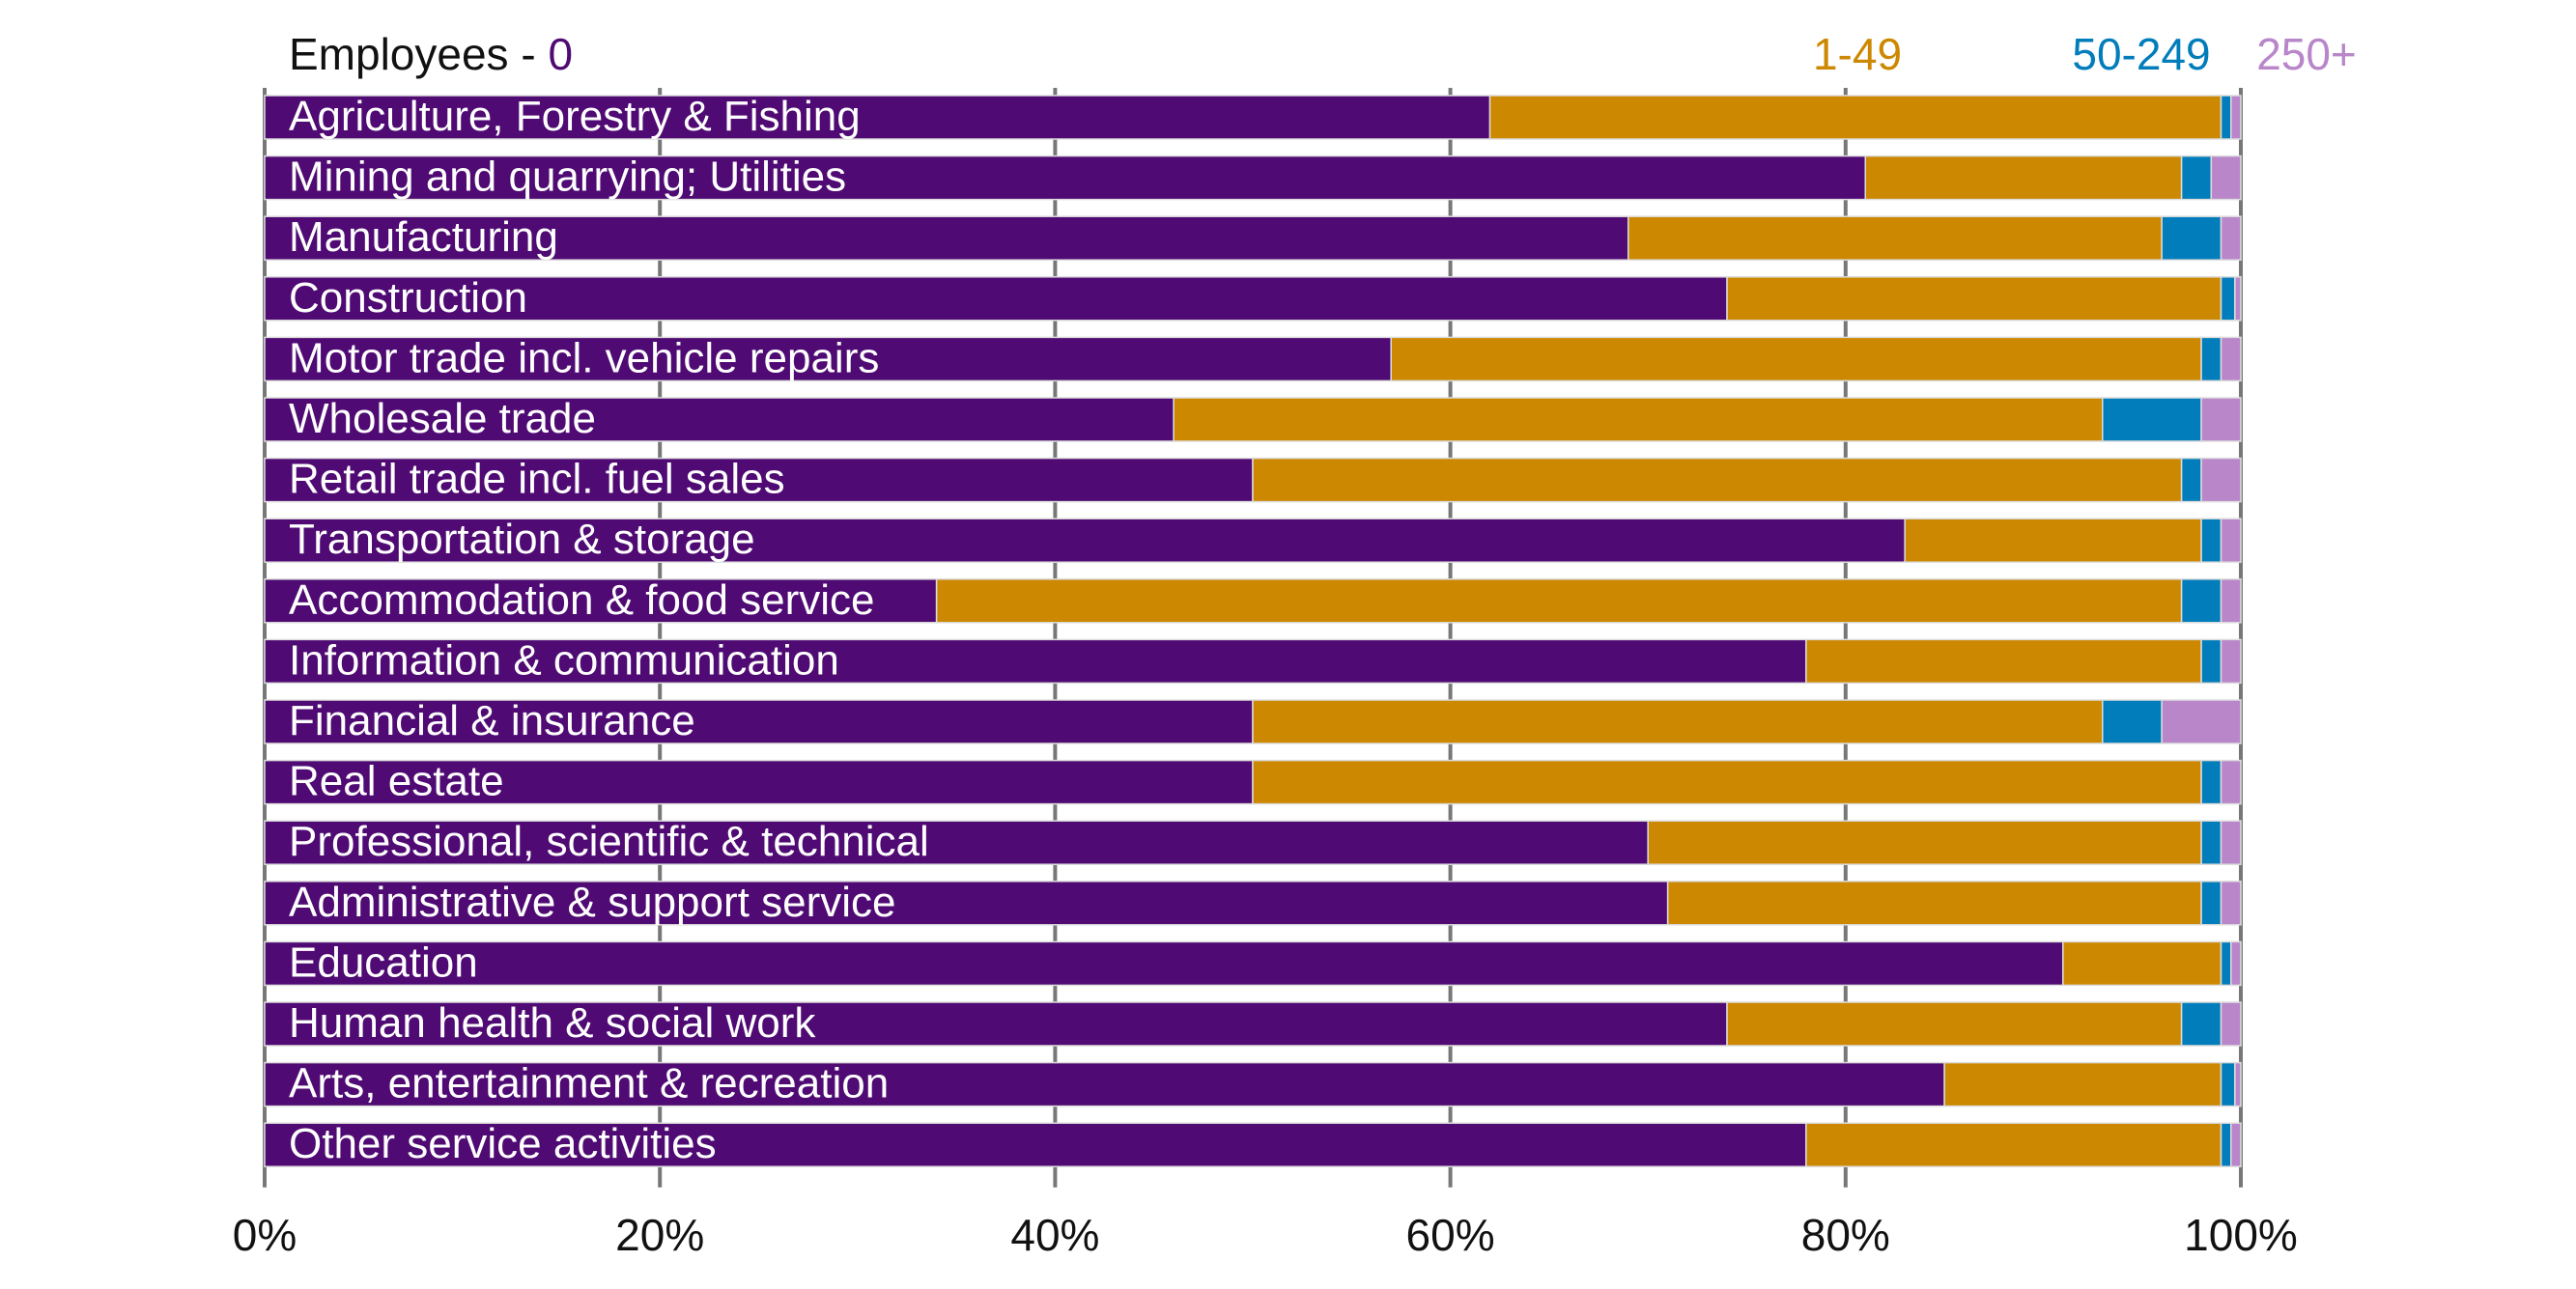  What do you see at coordinates (564, 660) in the screenshot?
I see `category-label: Information & communication` at bounding box center [564, 660].